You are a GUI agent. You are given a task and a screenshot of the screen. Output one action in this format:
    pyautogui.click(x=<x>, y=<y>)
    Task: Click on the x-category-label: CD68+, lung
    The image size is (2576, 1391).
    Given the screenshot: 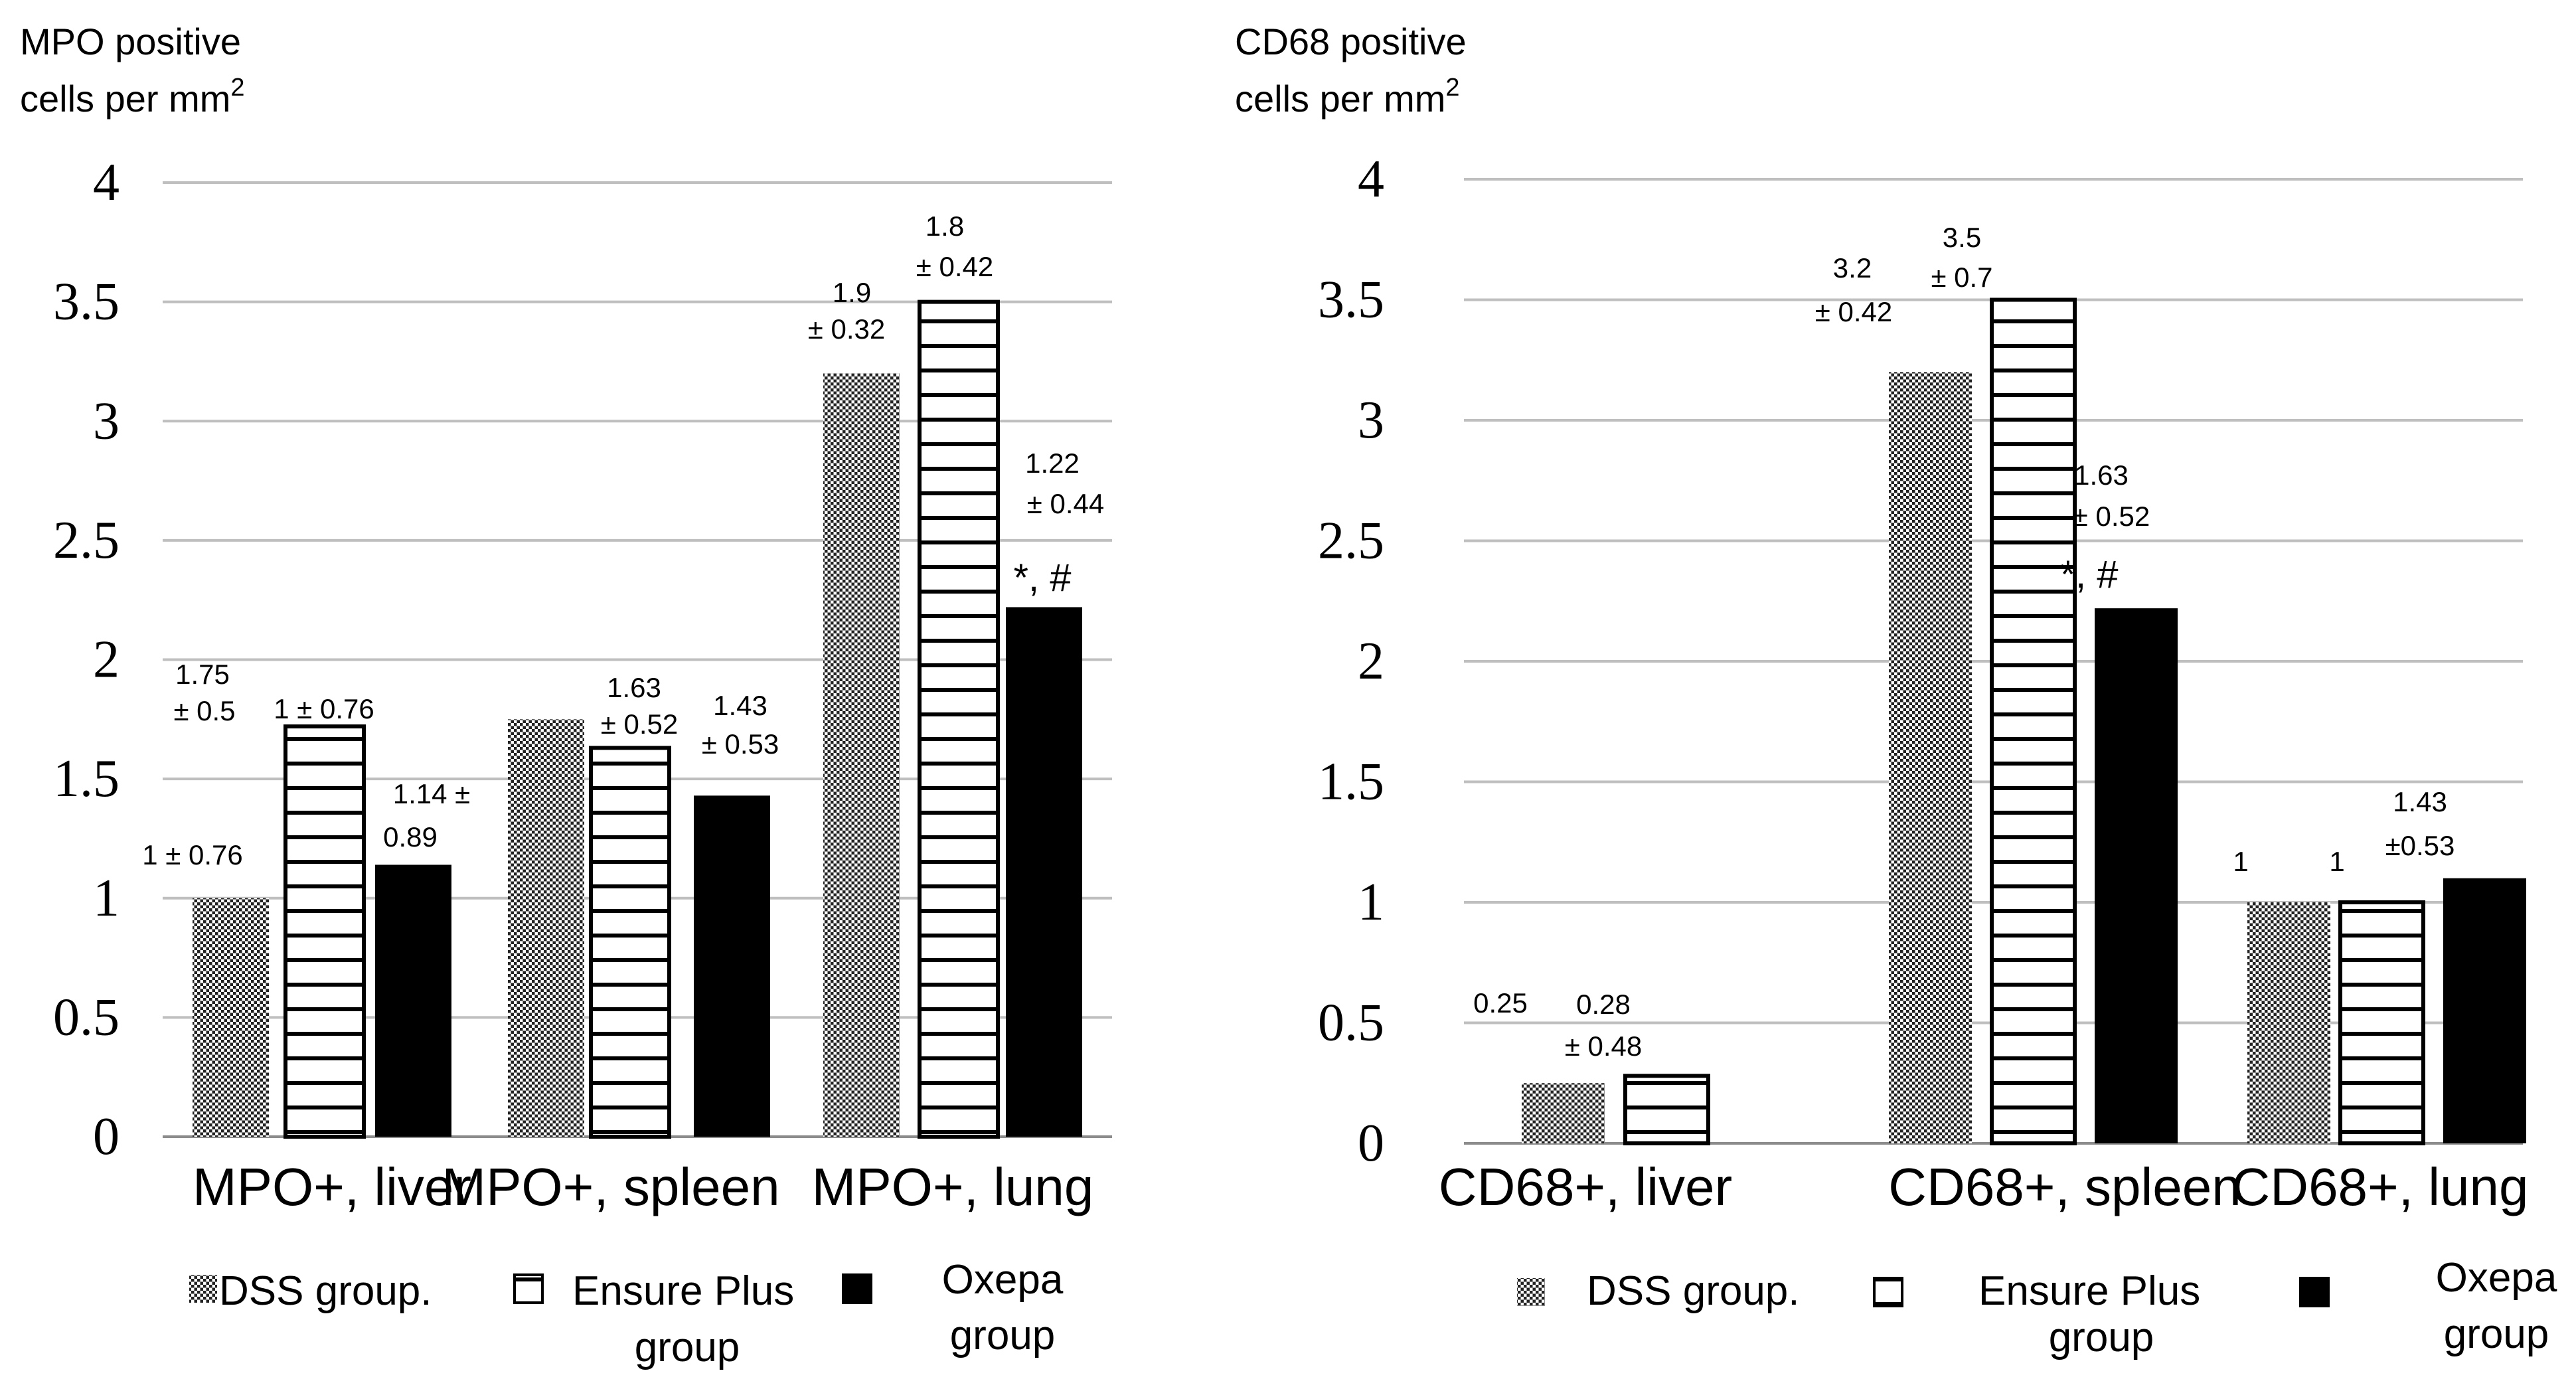 What is the action you would take?
    pyautogui.click(x=2380, y=1186)
    